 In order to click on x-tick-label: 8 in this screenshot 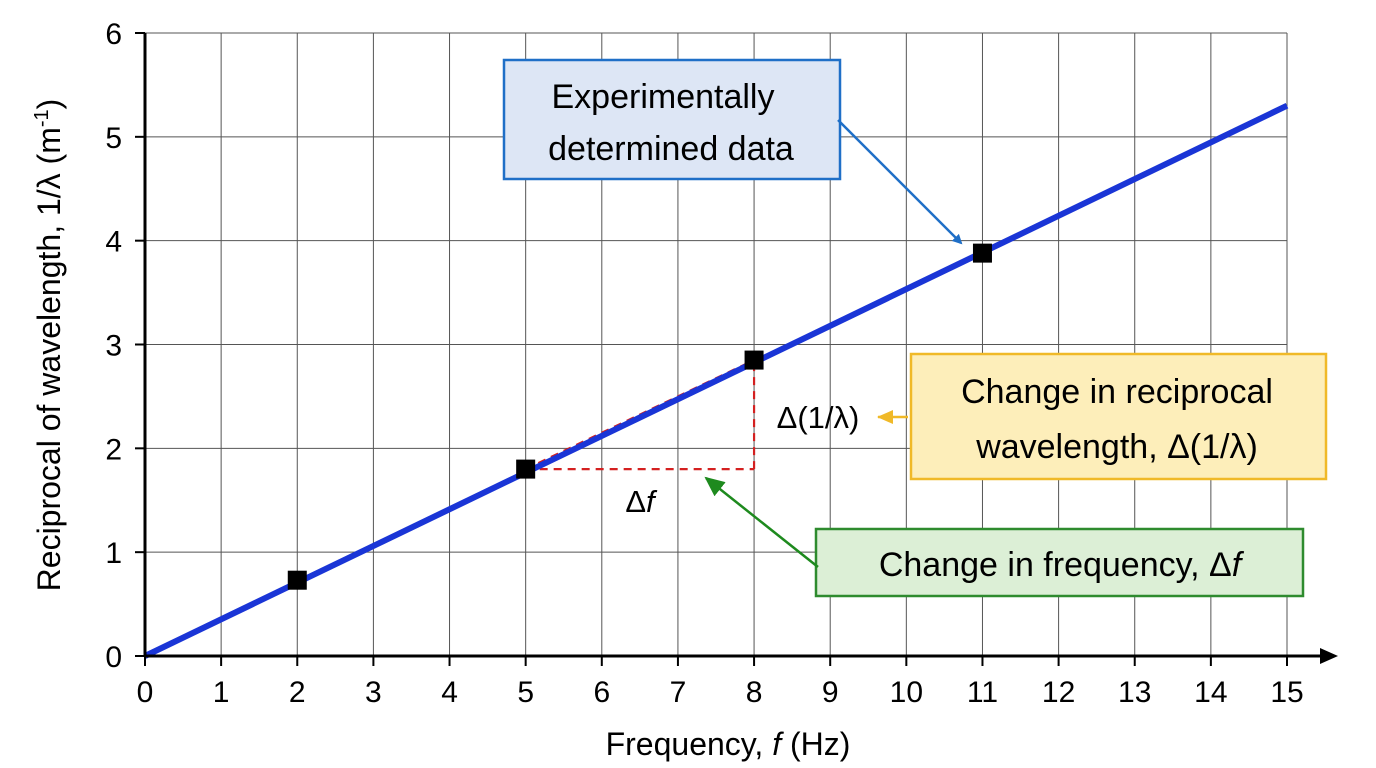, I will do `click(754, 692)`.